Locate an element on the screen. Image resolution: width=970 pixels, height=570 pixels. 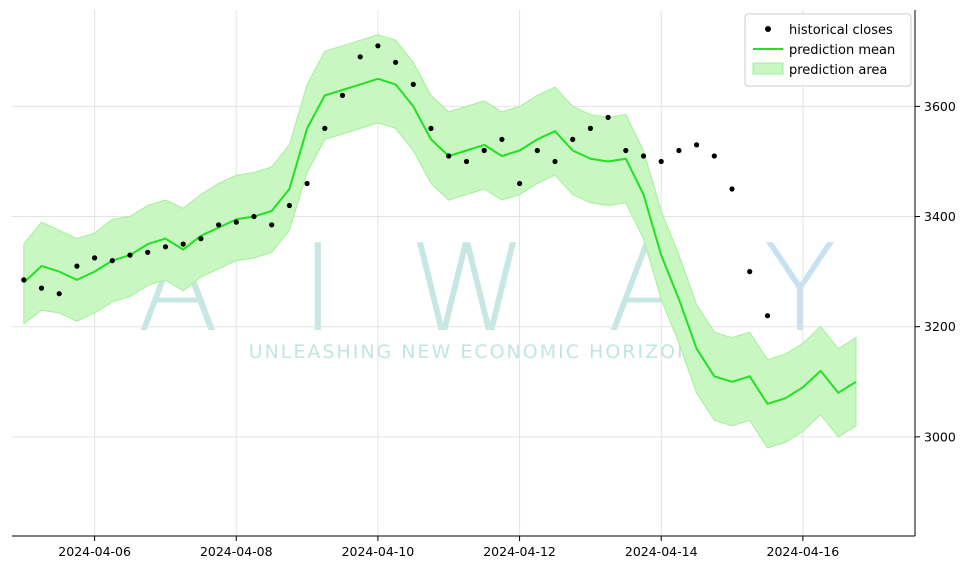
y-tick-label-2: 3400 is located at coordinates (940, 216).